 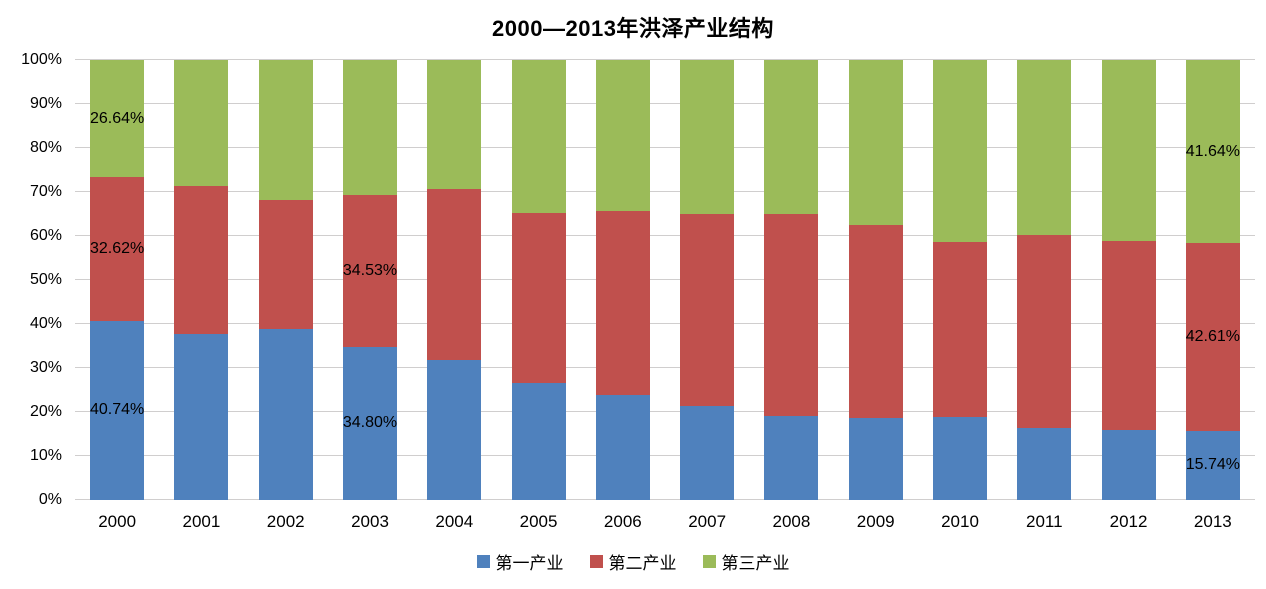 I want to click on data-label: 34.53%, so click(x=370, y=270).